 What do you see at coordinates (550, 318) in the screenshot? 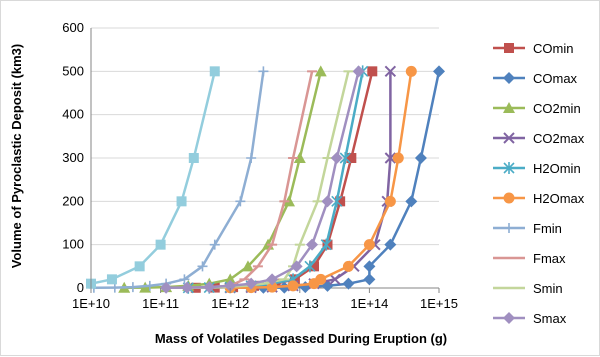
I see `legend-label: Smax` at bounding box center [550, 318].